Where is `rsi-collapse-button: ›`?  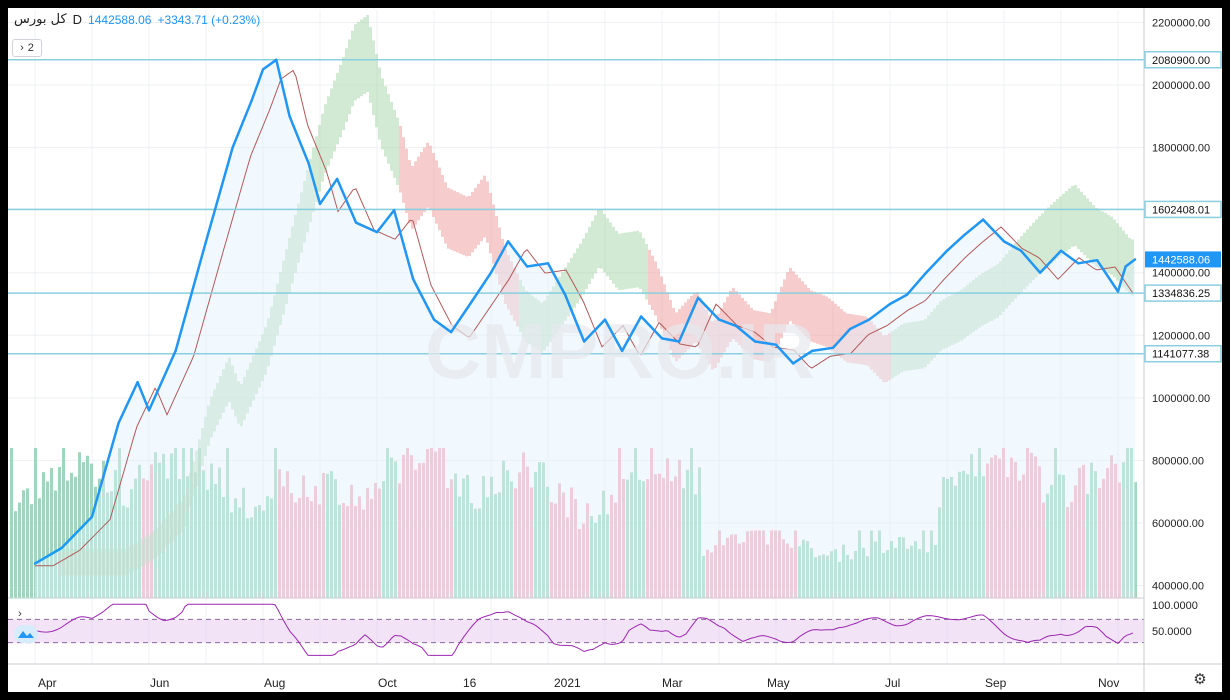 rsi-collapse-button: › is located at coordinates (20, 614).